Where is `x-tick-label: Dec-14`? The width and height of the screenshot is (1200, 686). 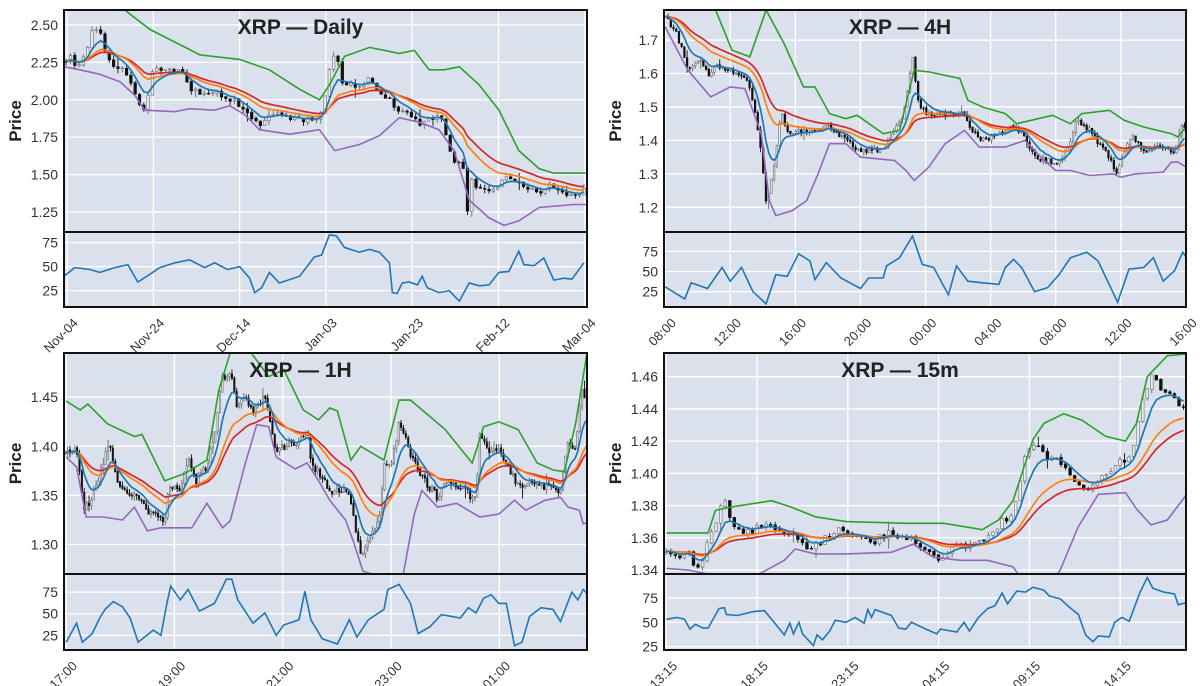
x-tick-label: Dec-14 is located at coordinates (233, 335).